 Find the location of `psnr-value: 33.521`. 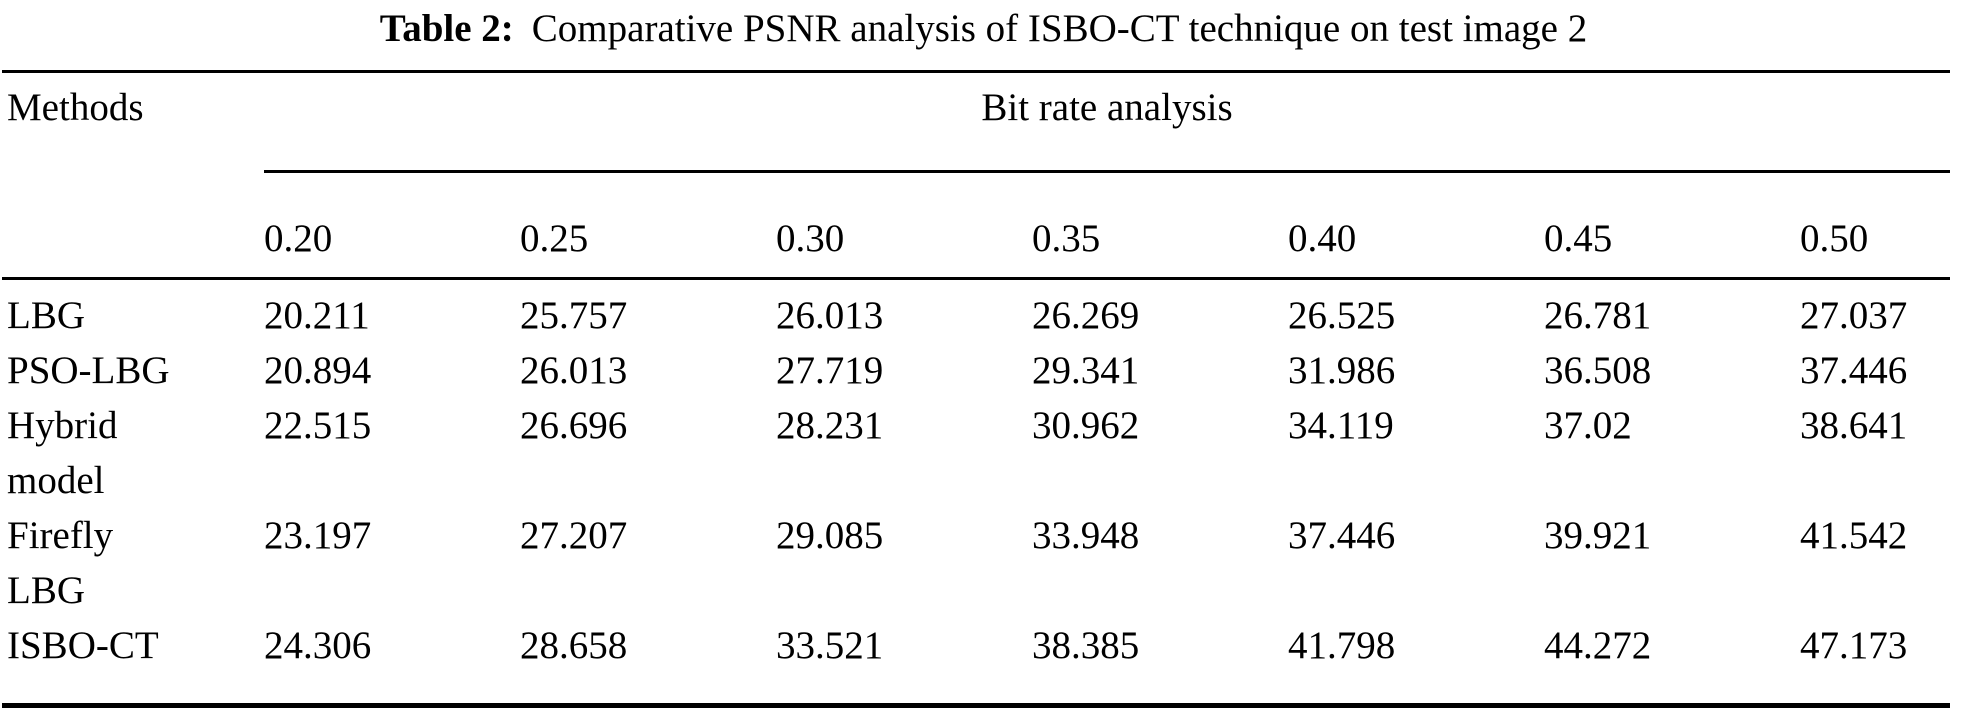

psnr-value: 33.521 is located at coordinates (830, 645).